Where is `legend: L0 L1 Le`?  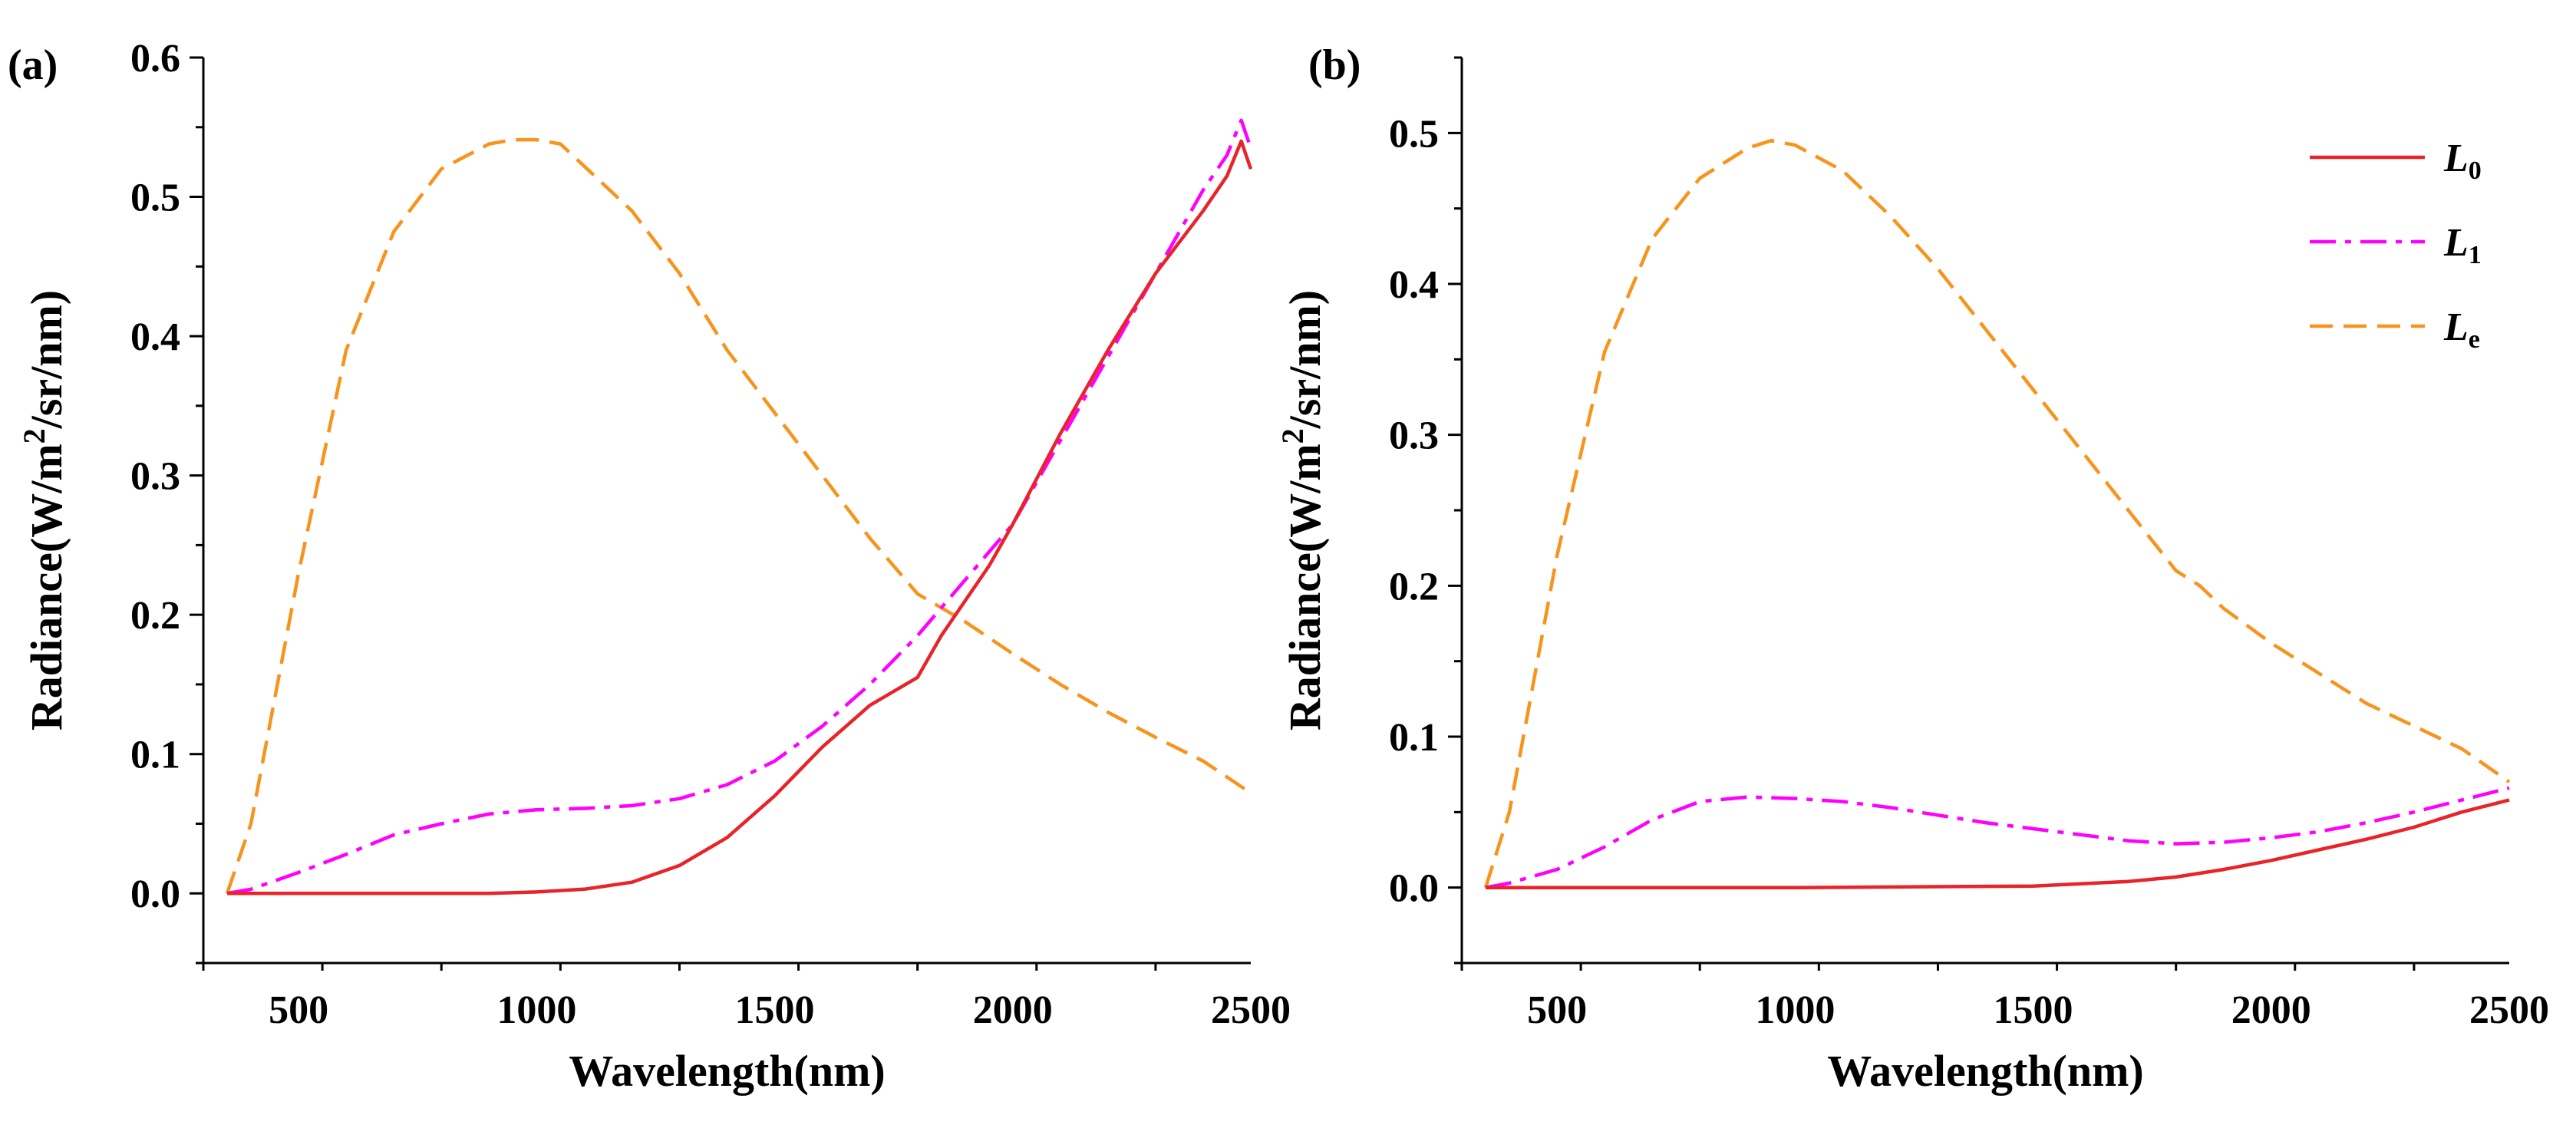
legend: L0 L1 Le is located at coordinates (2396, 245).